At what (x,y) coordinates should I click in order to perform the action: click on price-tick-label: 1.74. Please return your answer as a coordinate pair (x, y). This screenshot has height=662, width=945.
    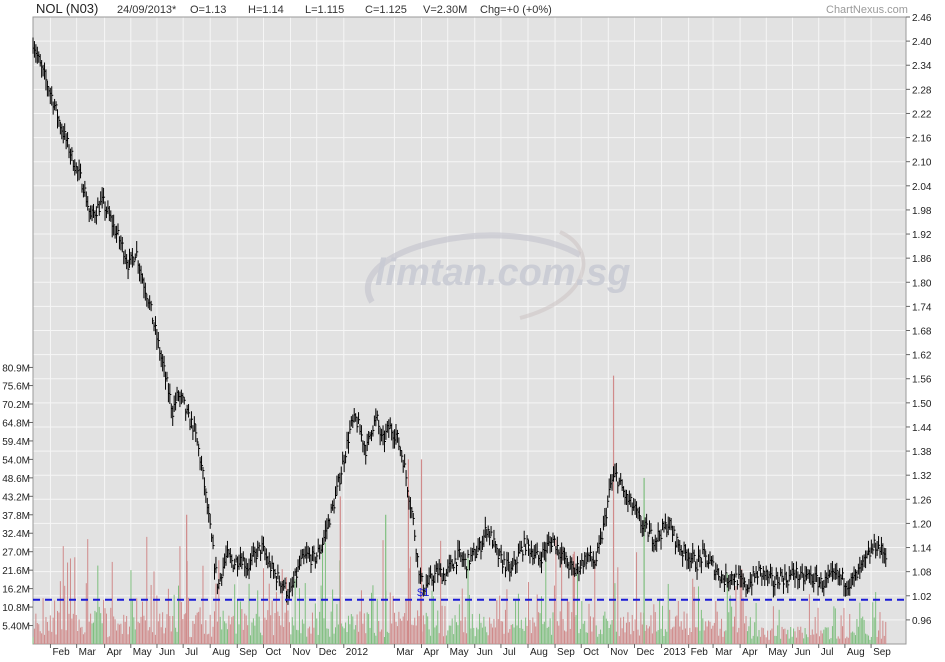
    Looking at the image, I should click on (922, 307).